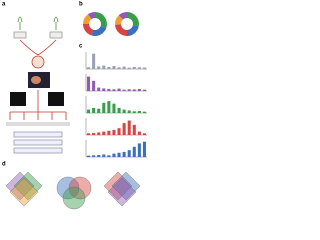 The image size is (320, 240). Describe the element at coordinates (36, 80) in the screenshot. I see `cell-cluster` at that location.